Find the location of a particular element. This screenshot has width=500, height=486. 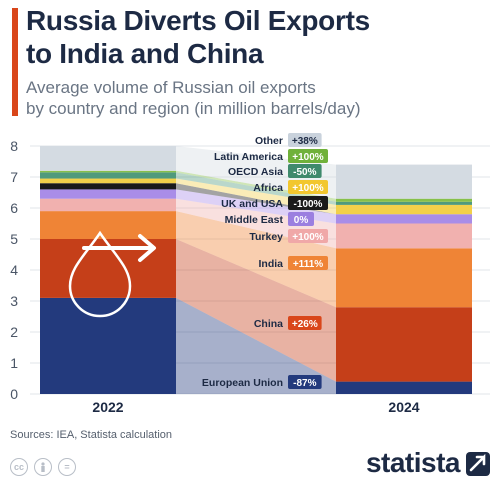

y-tick-label: 3 is located at coordinates (14, 301).